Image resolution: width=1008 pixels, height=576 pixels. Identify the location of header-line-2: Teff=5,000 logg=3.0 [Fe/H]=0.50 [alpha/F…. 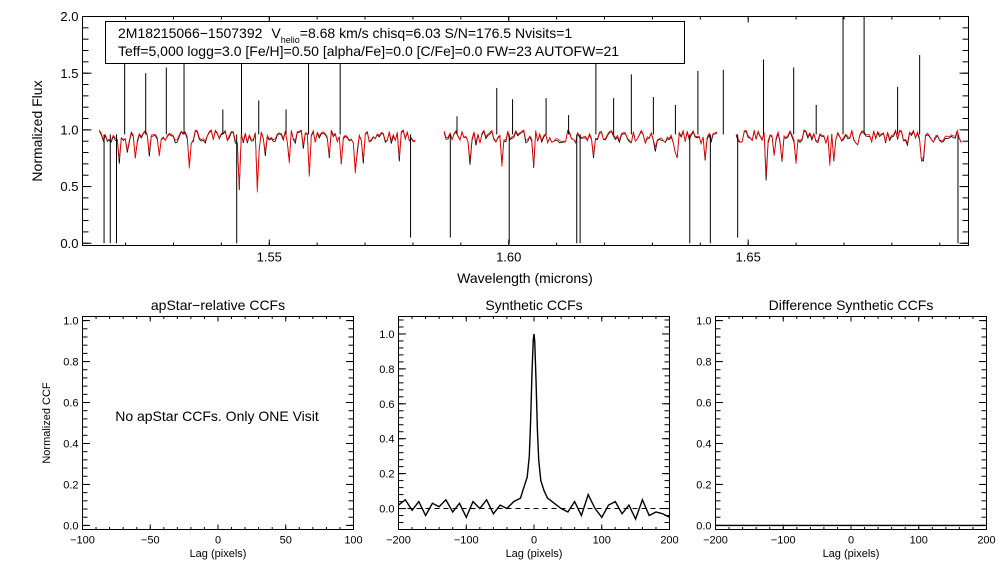
(368, 51).